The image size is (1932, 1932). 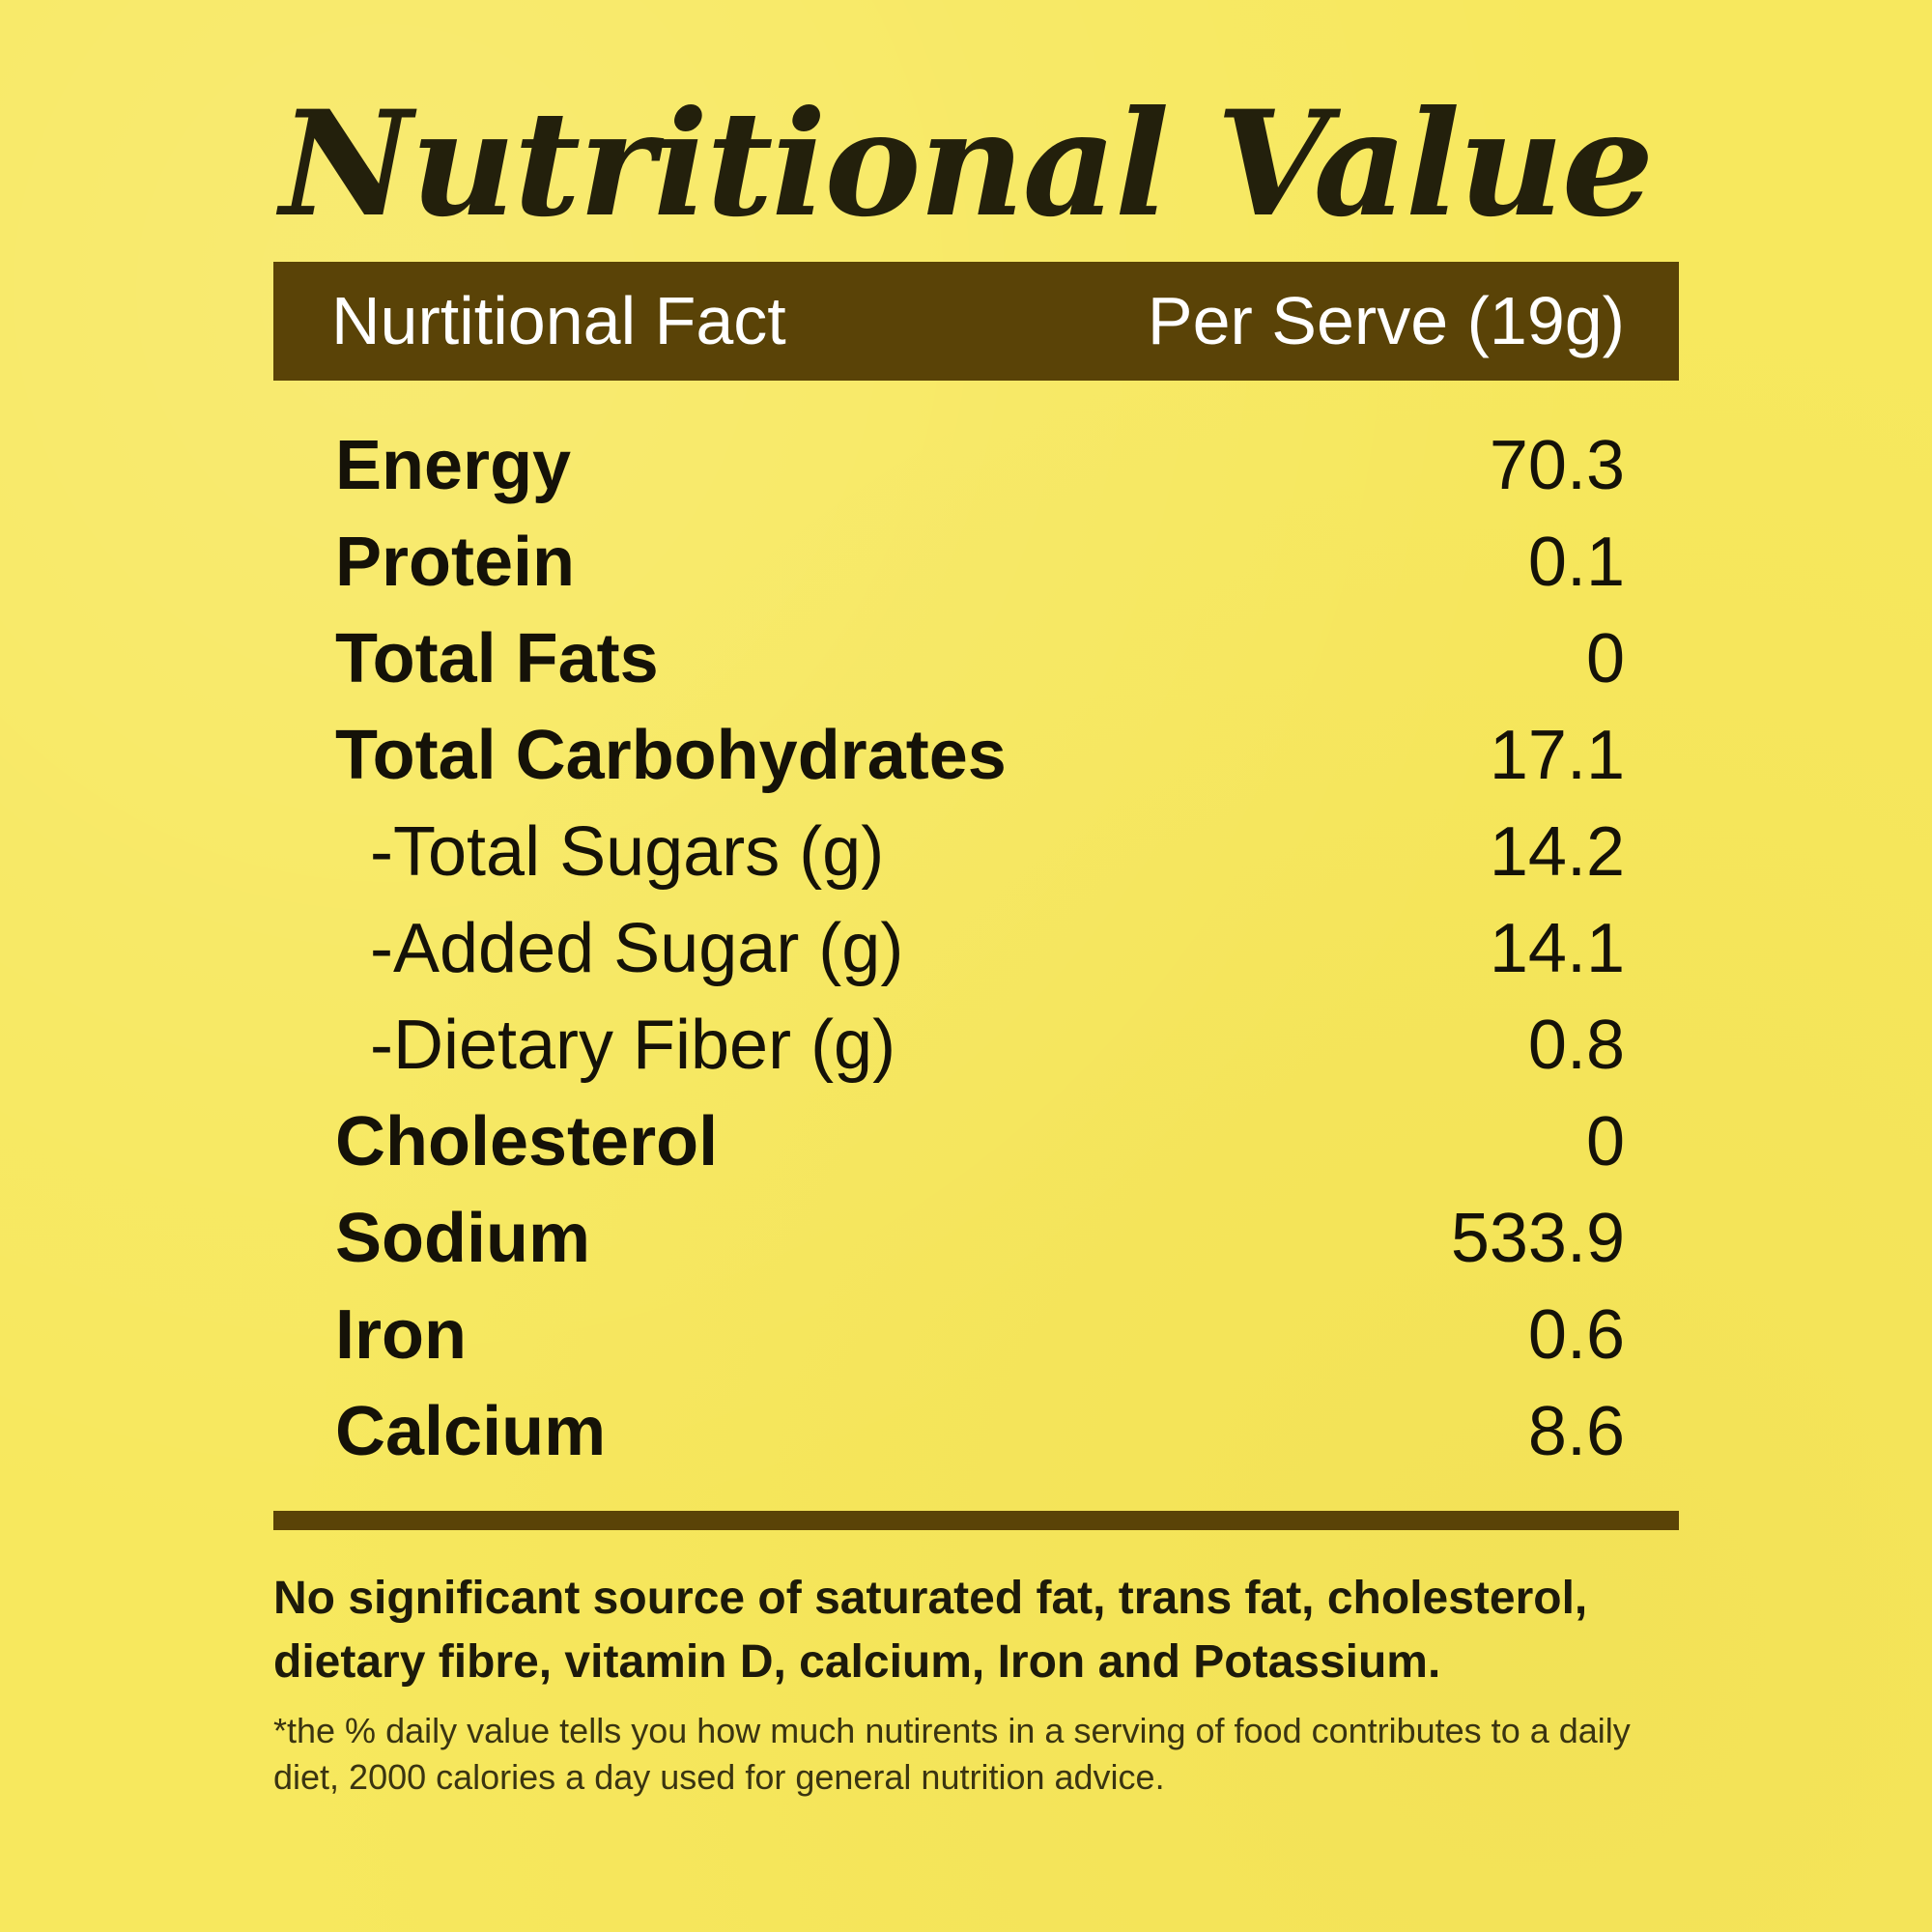 What do you see at coordinates (980, 1335) in the screenshot?
I see `table-row: Iron 0.6` at bounding box center [980, 1335].